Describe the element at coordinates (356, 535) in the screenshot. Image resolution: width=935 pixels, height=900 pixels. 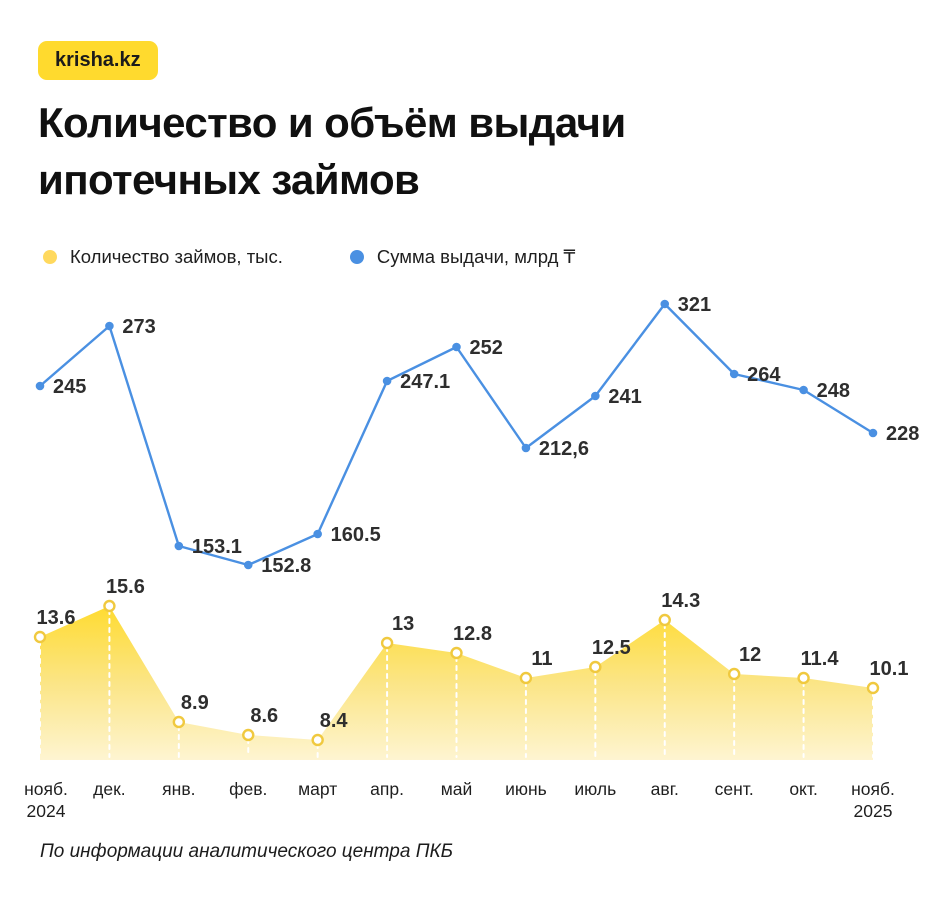
I see `line-point-label: 160.5` at that location.